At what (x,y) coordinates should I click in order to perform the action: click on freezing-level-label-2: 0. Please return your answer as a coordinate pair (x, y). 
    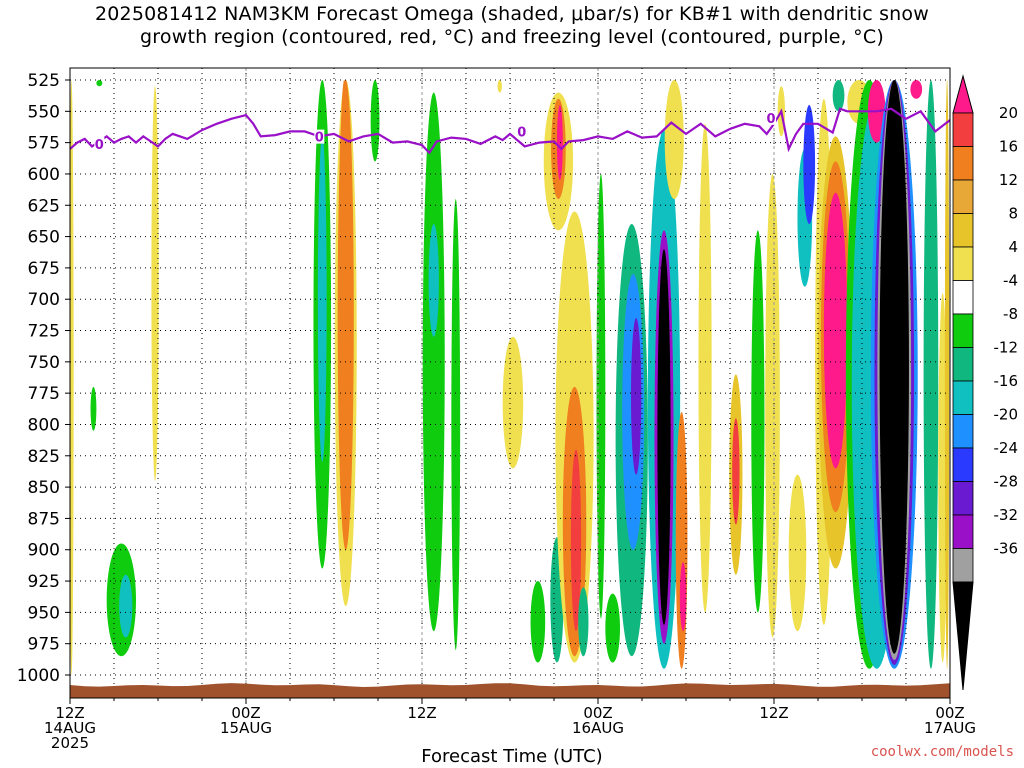
    Looking at the image, I should click on (521, 133).